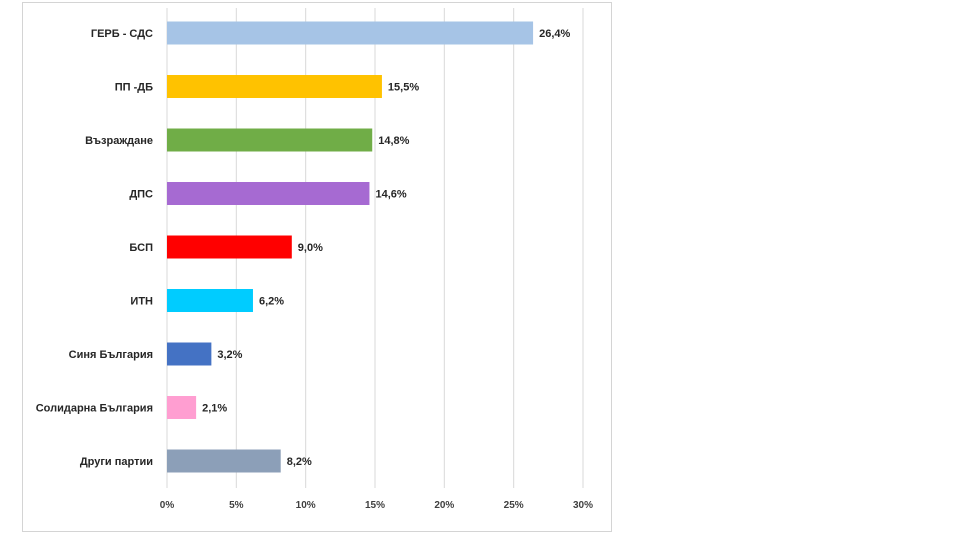  Describe the element at coordinates (271, 302) in the screenshot. I see `value-label: 6,2%` at that location.